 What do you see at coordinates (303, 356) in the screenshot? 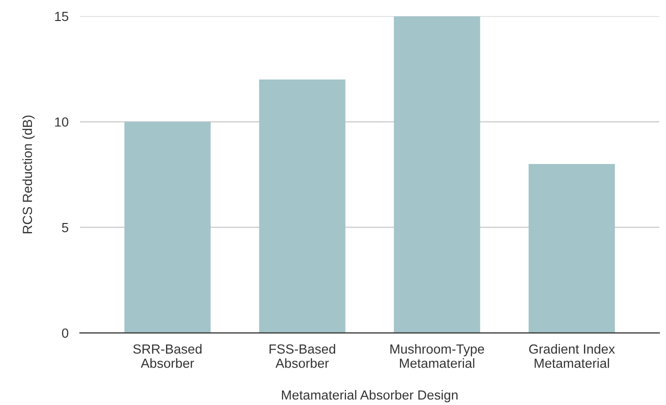
I see `x-tick-label: FSS-Based Absorber` at bounding box center [303, 356].